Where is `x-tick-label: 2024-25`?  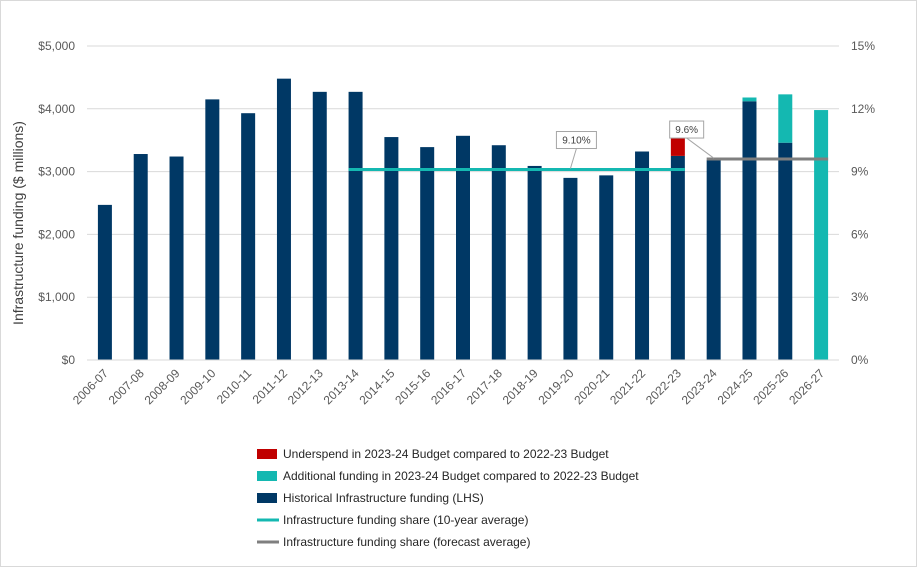 x-tick-label: 2024-25 is located at coordinates (735, 386).